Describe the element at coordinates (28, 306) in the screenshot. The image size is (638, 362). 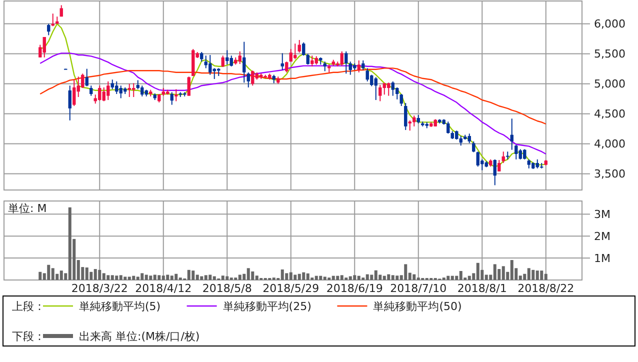
I see `legend-title: 上段：` at that location.